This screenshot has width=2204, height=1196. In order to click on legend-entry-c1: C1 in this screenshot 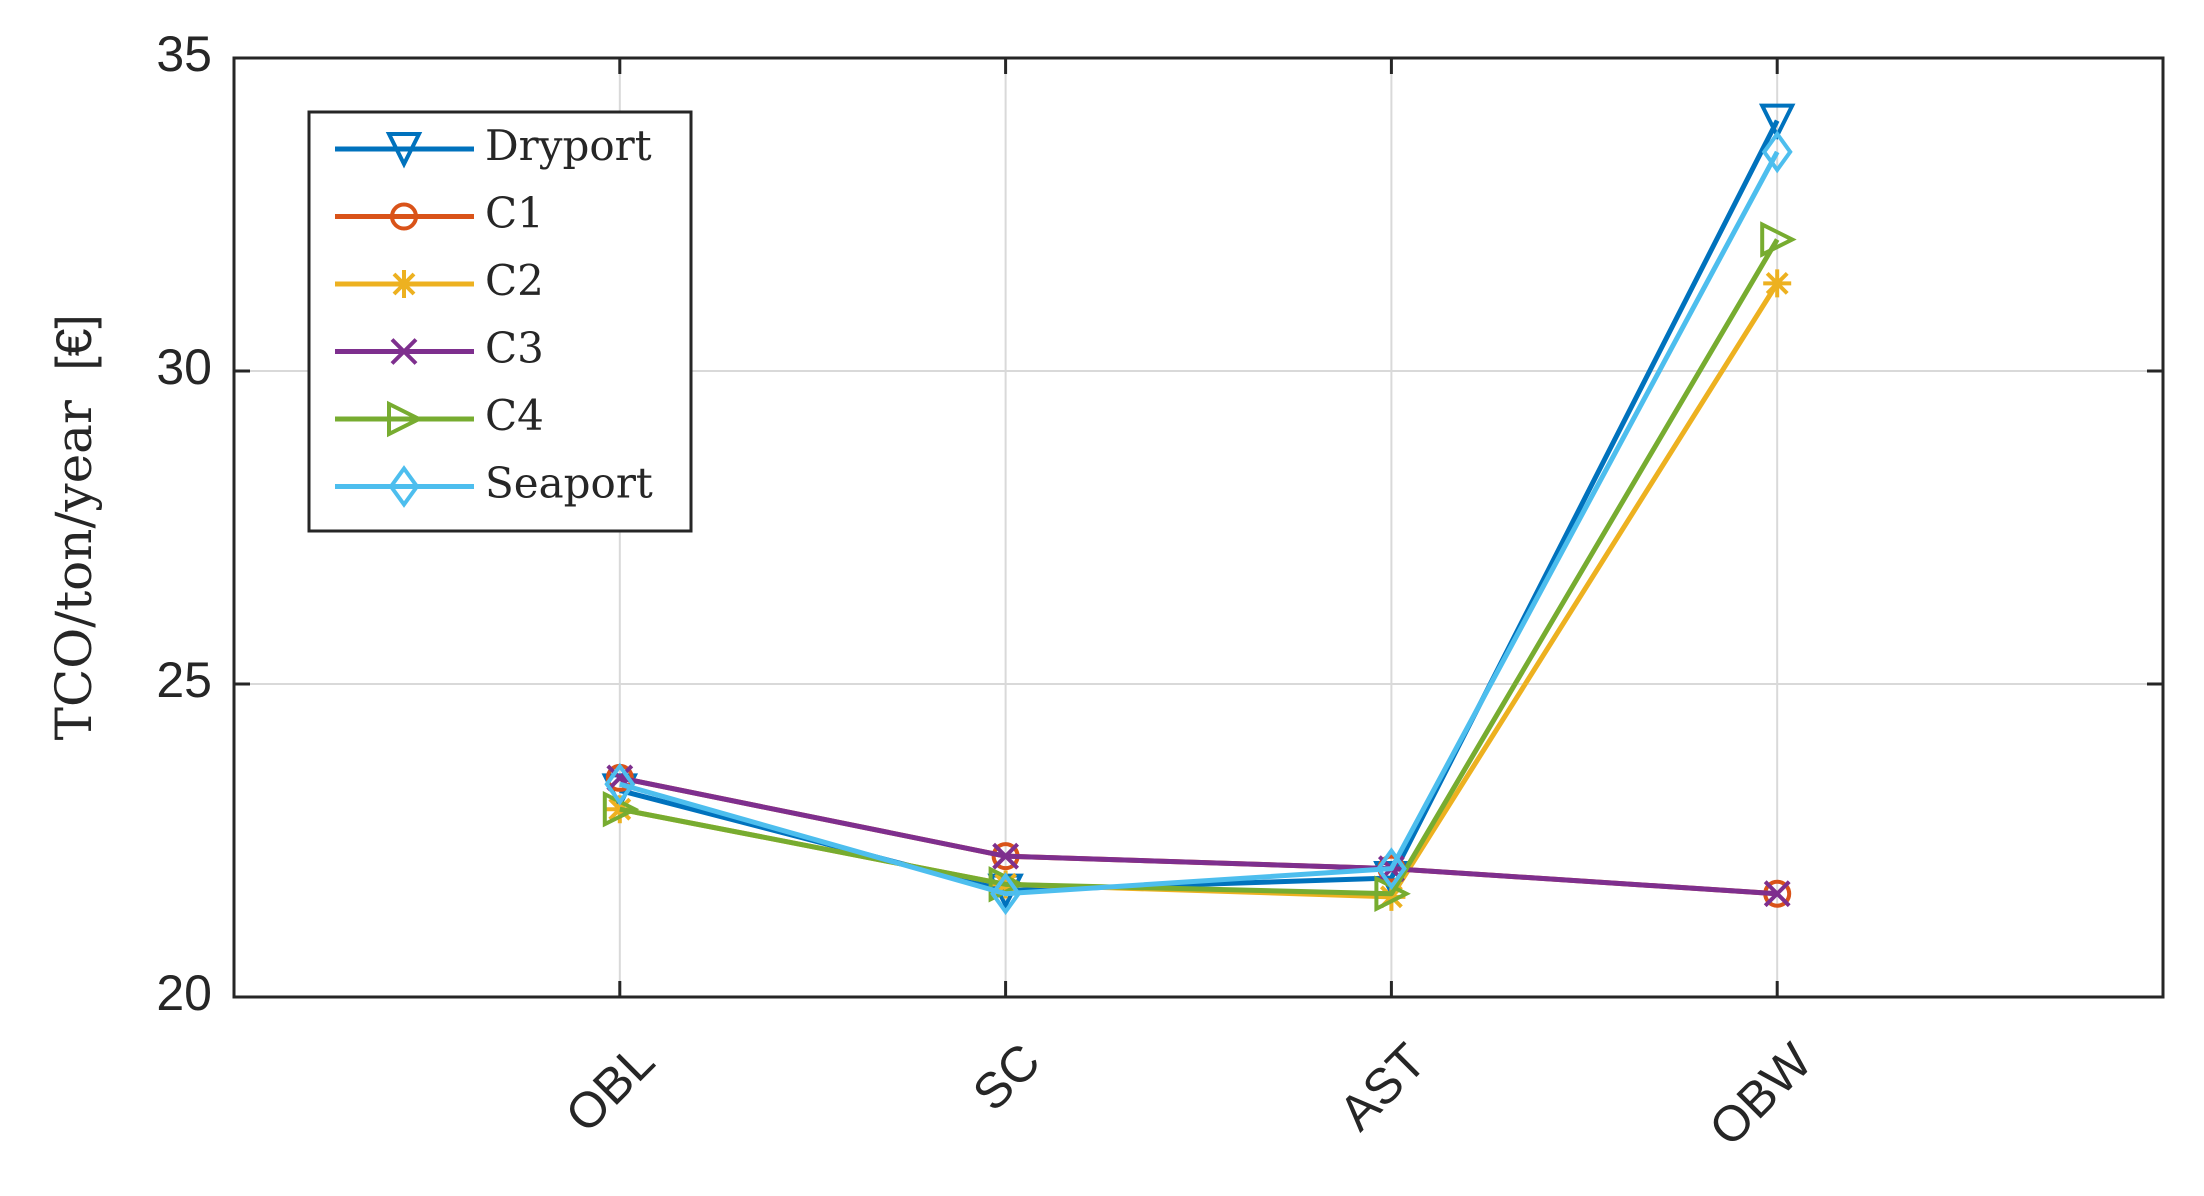, I will do `click(439, 213)`.